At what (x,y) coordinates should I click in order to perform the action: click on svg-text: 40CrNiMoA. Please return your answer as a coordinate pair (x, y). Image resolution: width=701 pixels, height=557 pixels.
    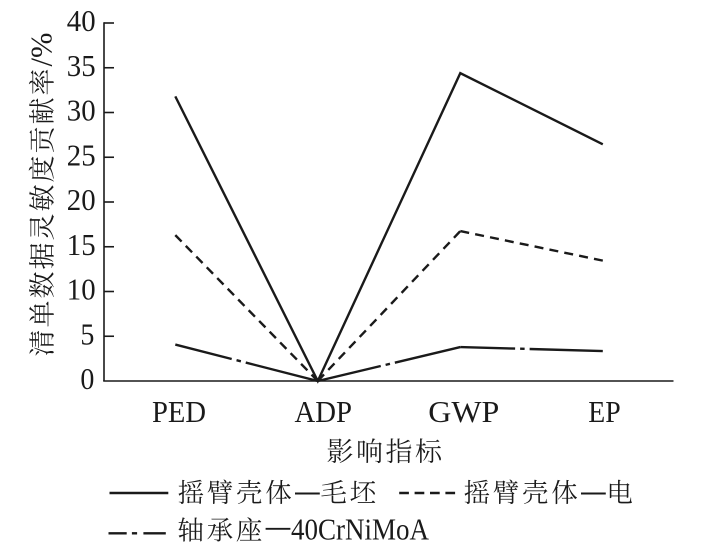
    Looking at the image, I should click on (360, 530).